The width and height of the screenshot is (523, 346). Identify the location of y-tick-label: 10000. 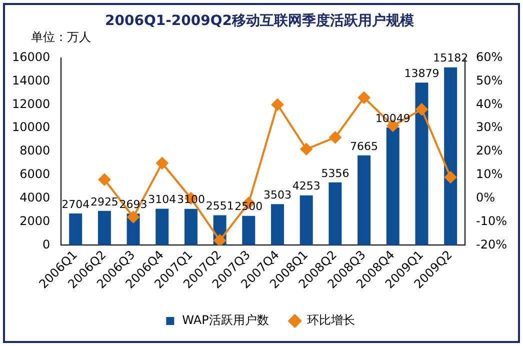
(31, 127).